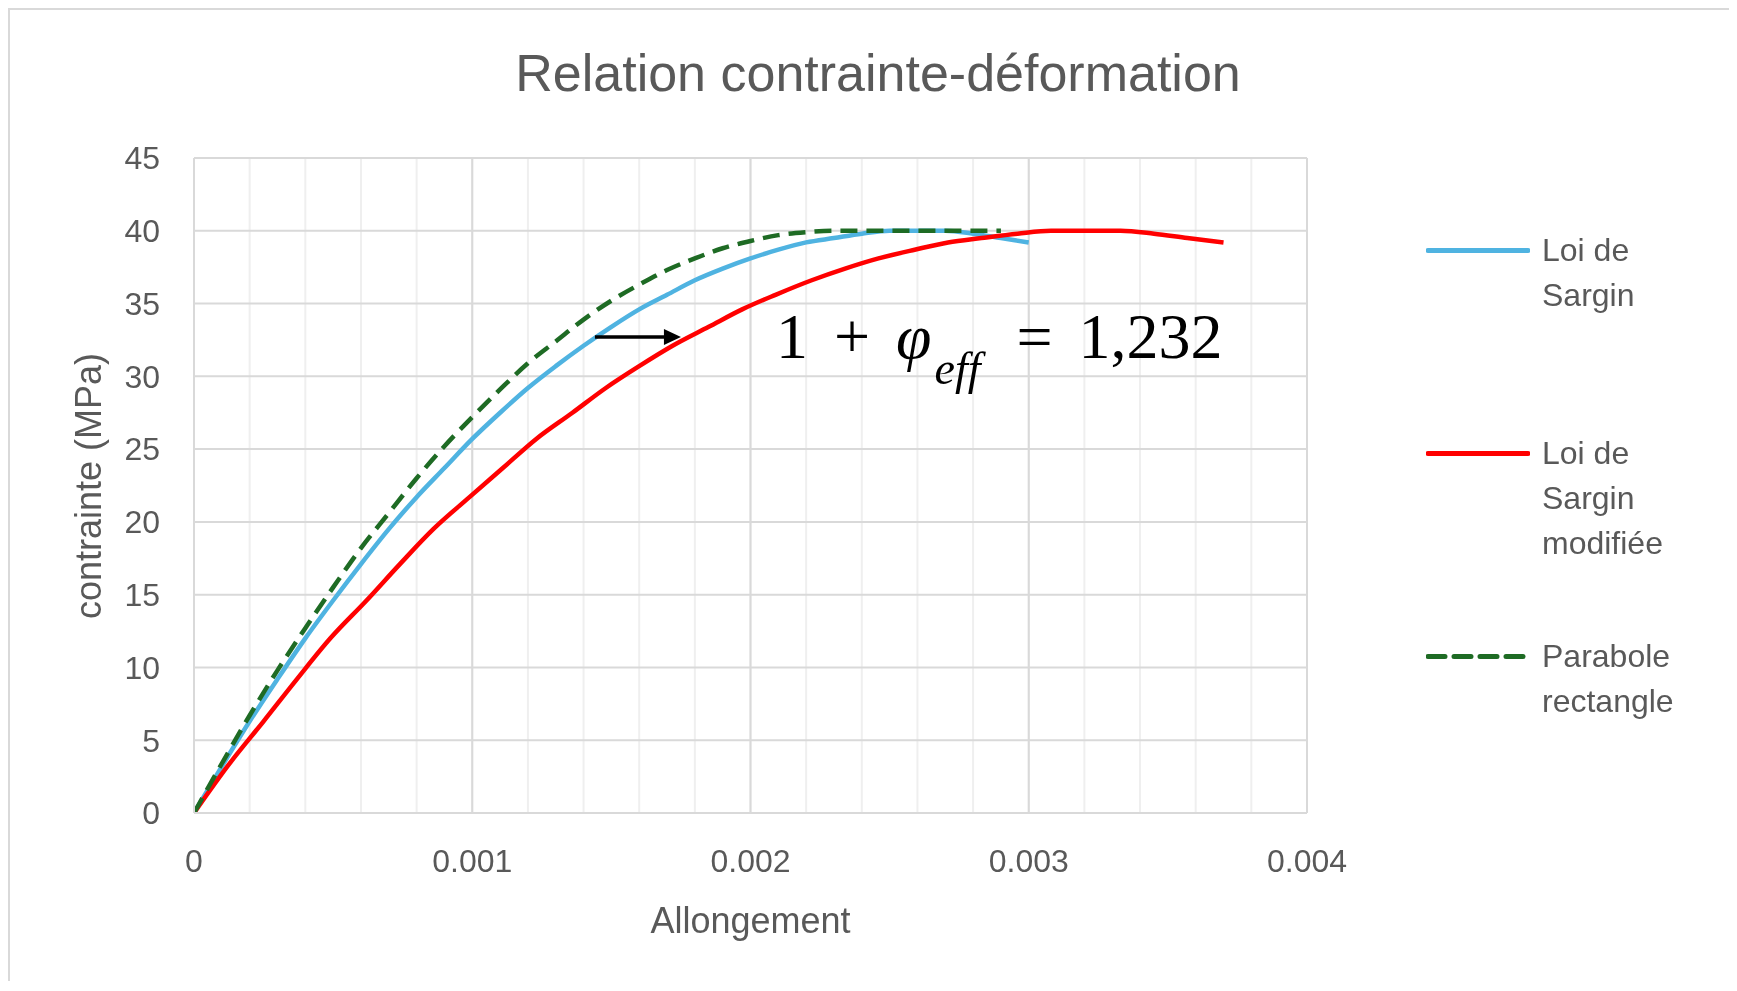 The width and height of the screenshot is (1737, 991). I want to click on annotation: 1 + φ$_{eff}$ = 1,232, so click(999, 347).